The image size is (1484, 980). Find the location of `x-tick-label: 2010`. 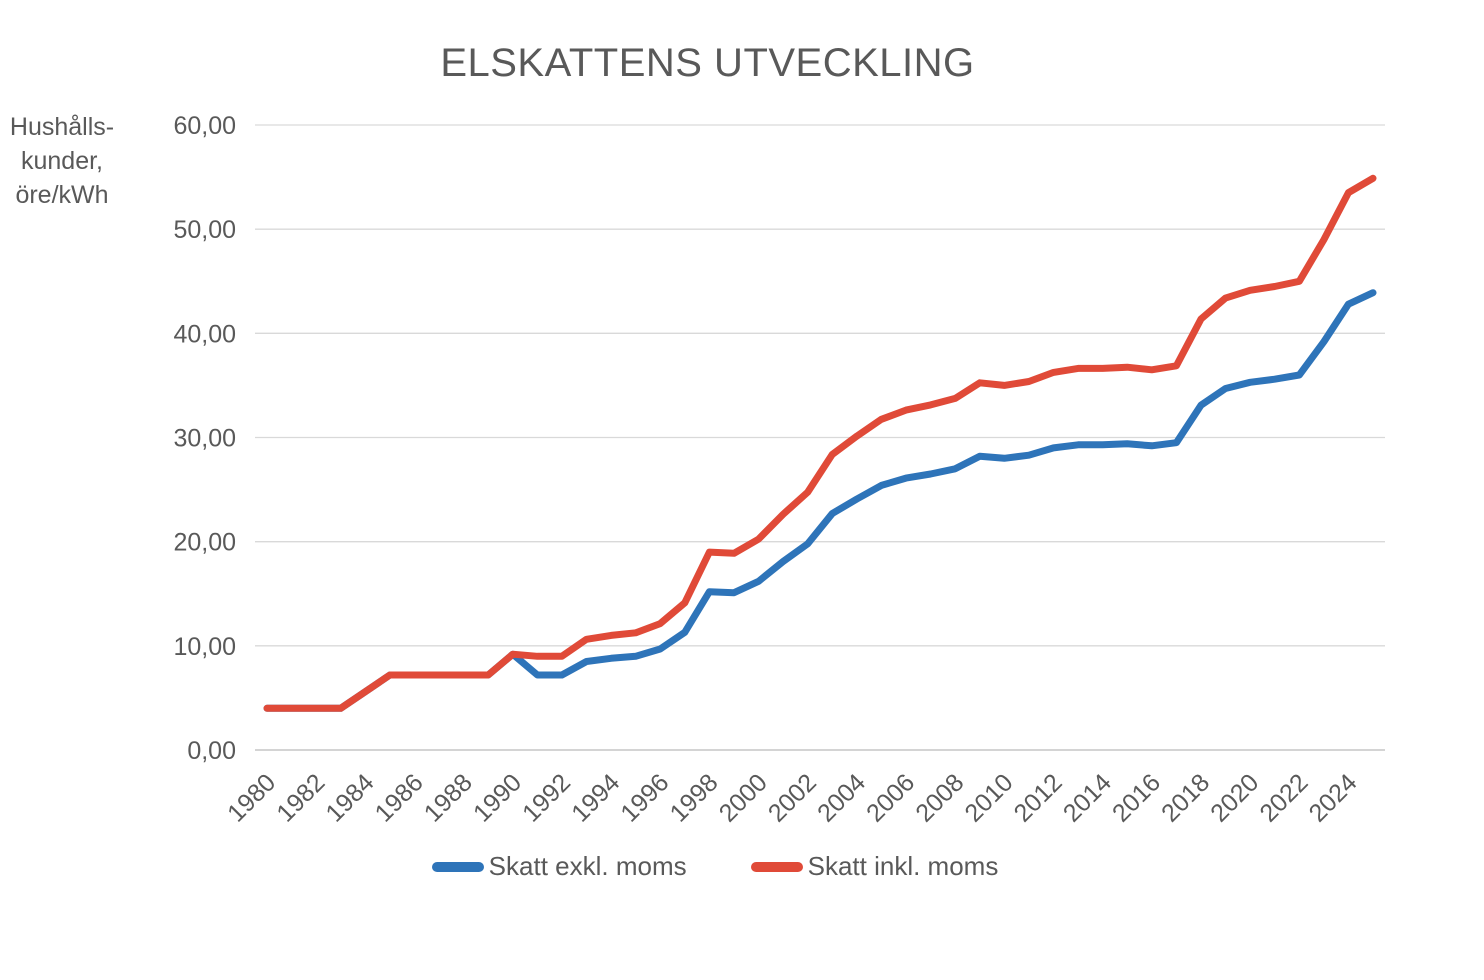

x-tick-label: 2010 is located at coordinates (988, 797).